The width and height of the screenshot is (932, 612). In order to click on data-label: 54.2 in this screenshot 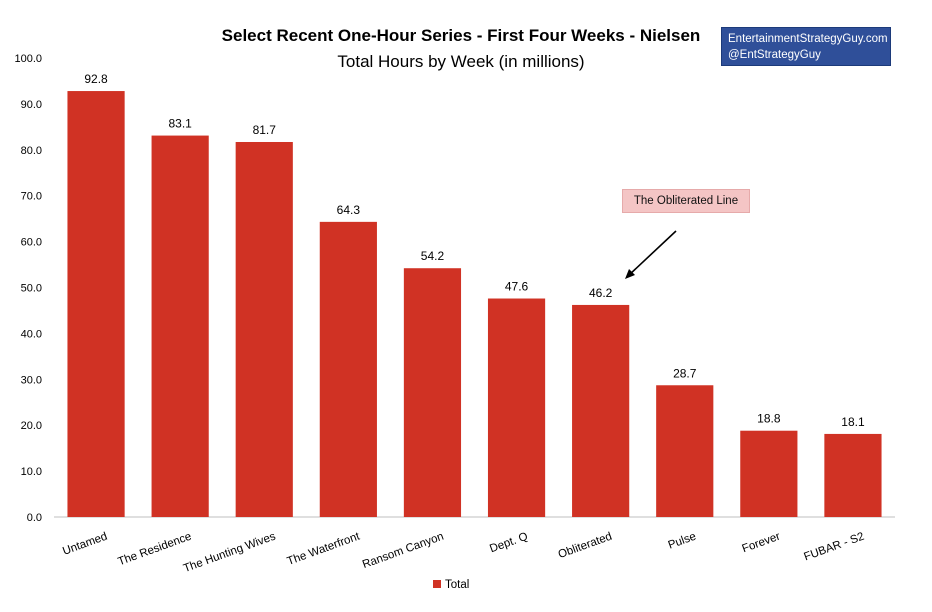, I will do `click(433, 256)`.